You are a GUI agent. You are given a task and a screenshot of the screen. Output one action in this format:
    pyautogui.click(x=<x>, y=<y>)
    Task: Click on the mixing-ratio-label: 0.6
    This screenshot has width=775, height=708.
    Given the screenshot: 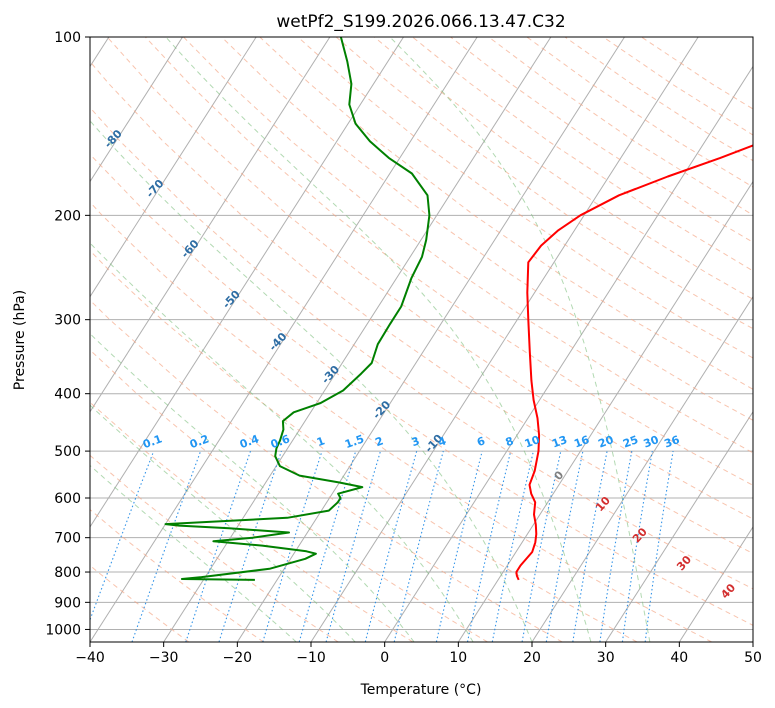 What is the action you would take?
    pyautogui.click(x=280, y=441)
    